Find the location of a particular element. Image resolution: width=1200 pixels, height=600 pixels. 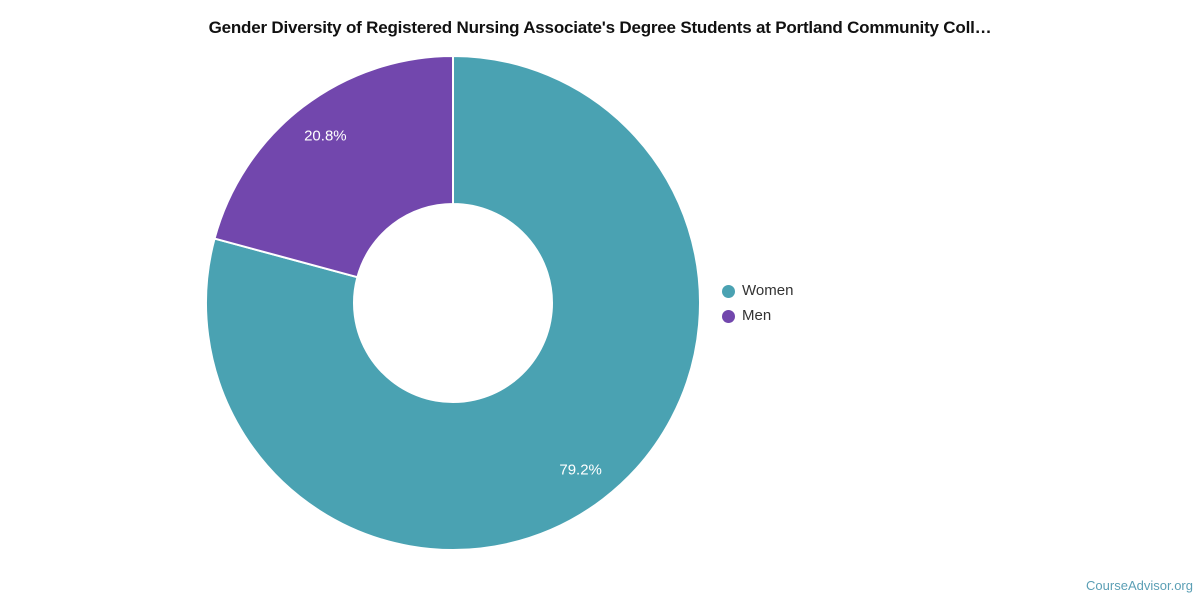

legend-item-women: Women is located at coordinates (757, 291).